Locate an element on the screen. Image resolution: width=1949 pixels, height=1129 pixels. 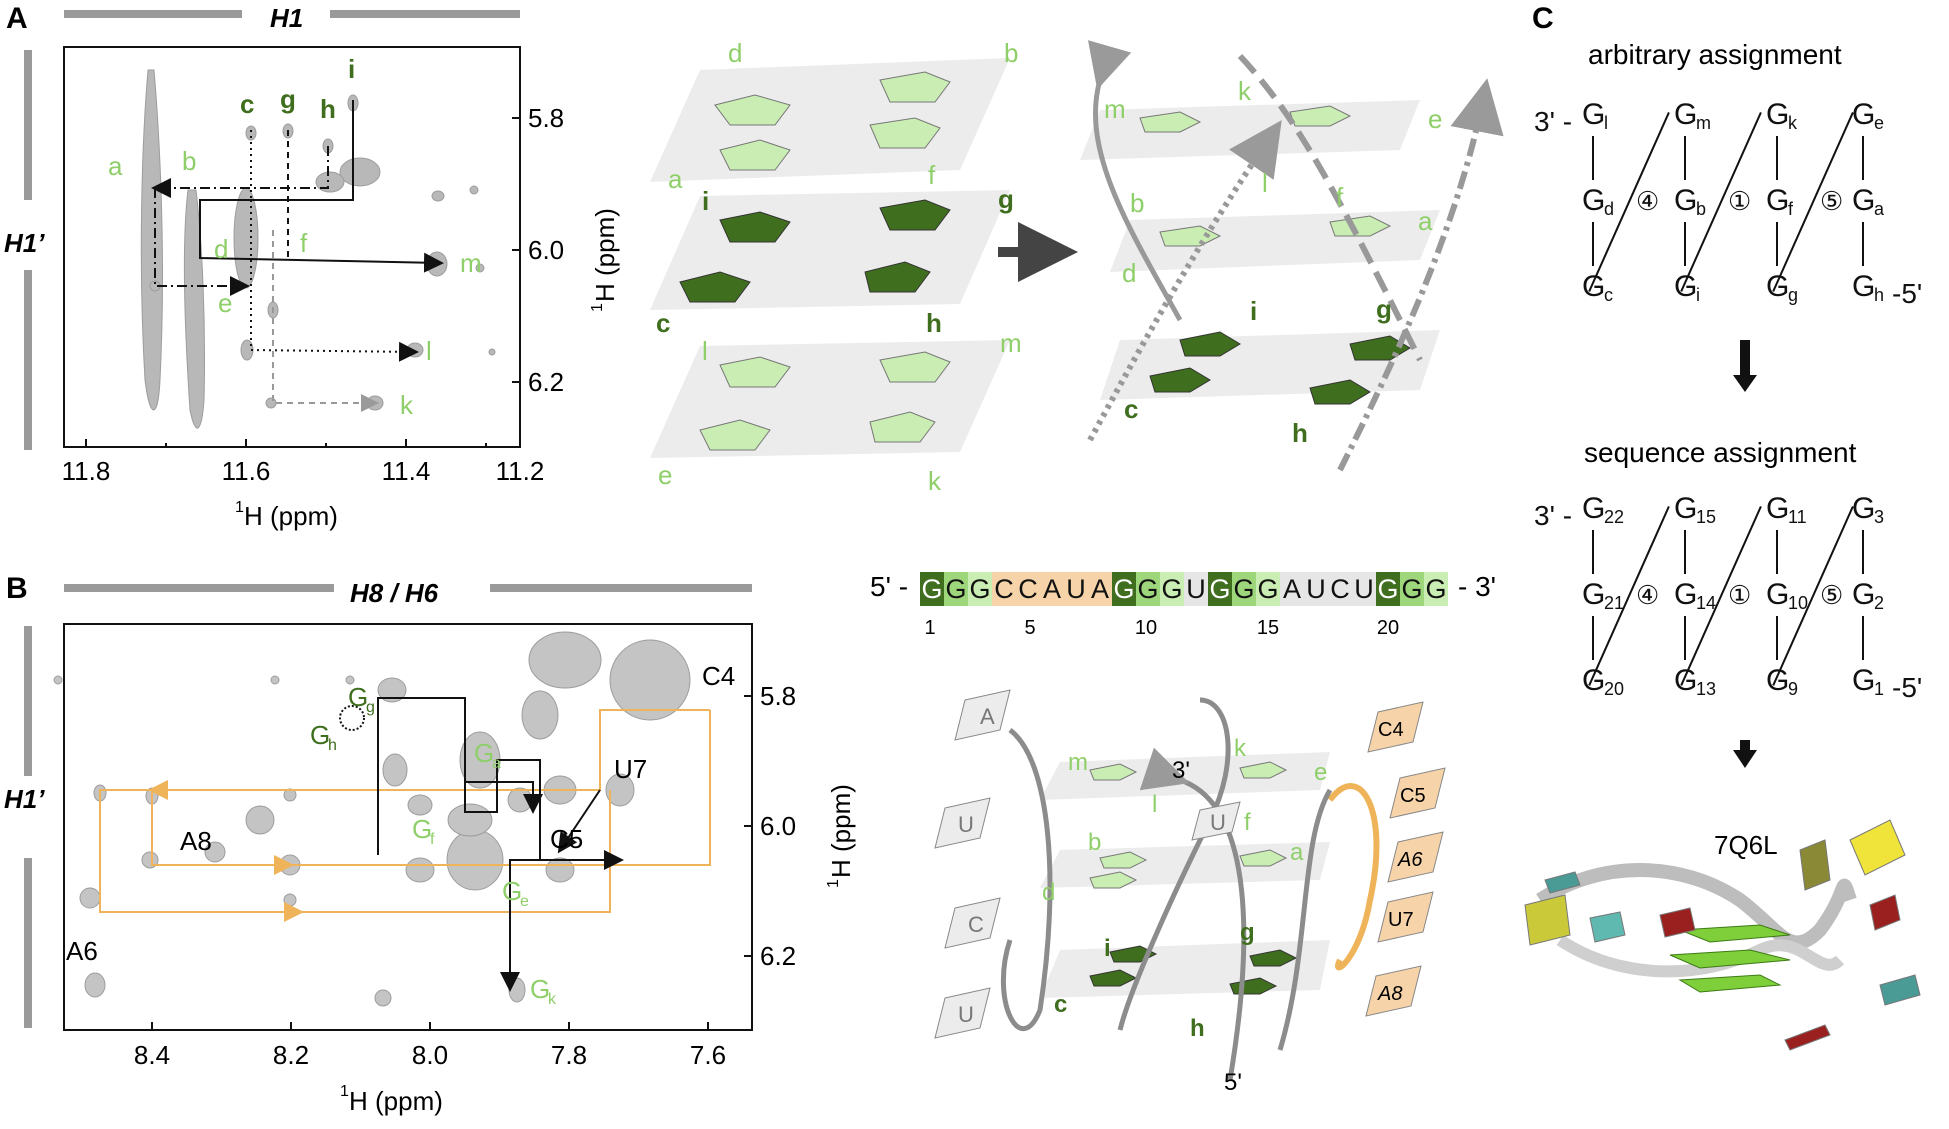
panel-b-top-label: H8 / H6 is located at coordinates (394, 593).